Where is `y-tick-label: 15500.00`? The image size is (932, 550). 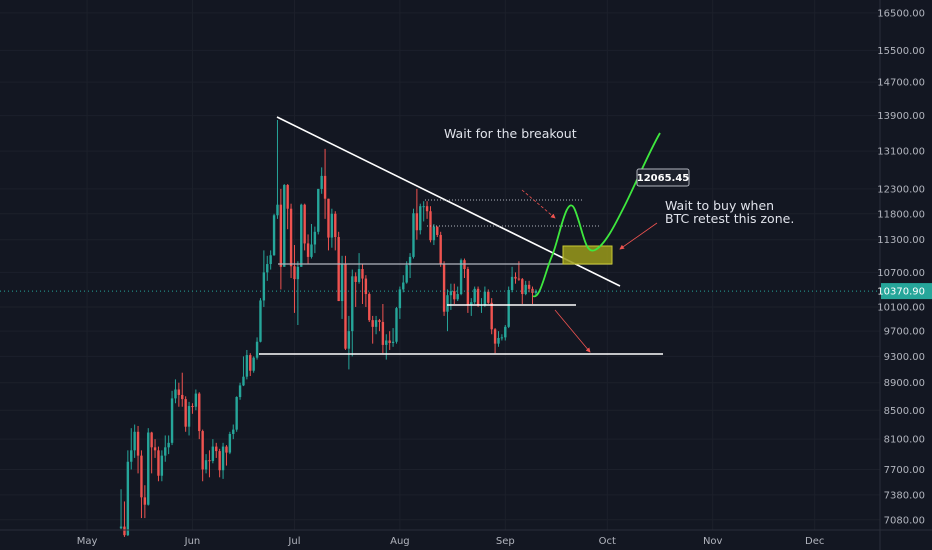
y-tick-label: 15500.00 is located at coordinates (901, 51).